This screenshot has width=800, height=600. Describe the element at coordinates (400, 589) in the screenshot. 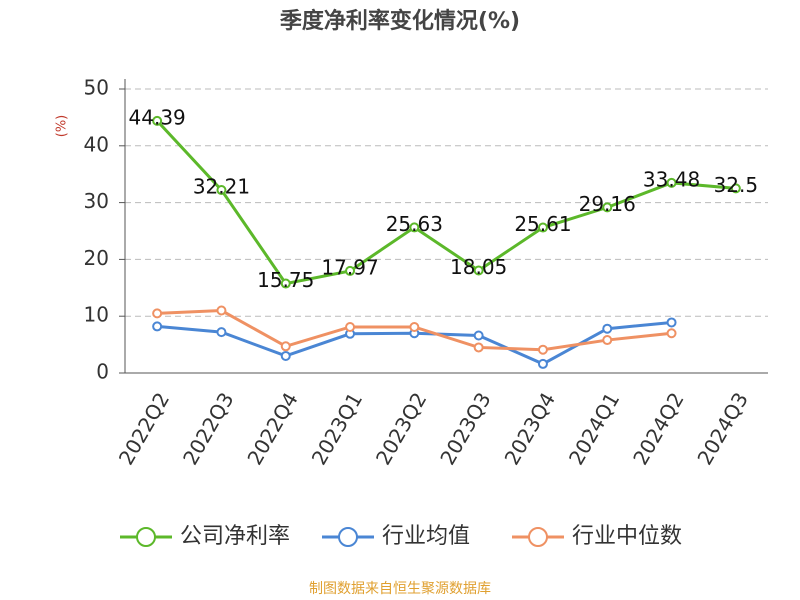

I see `source-note: 制图数据来自恒生聚源数据库` at that location.